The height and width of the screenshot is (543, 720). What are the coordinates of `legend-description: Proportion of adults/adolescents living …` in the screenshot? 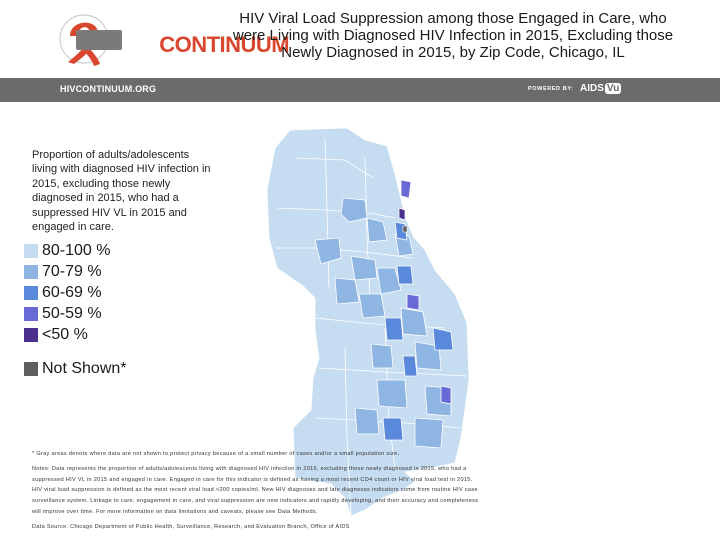 It's located at (121, 191).